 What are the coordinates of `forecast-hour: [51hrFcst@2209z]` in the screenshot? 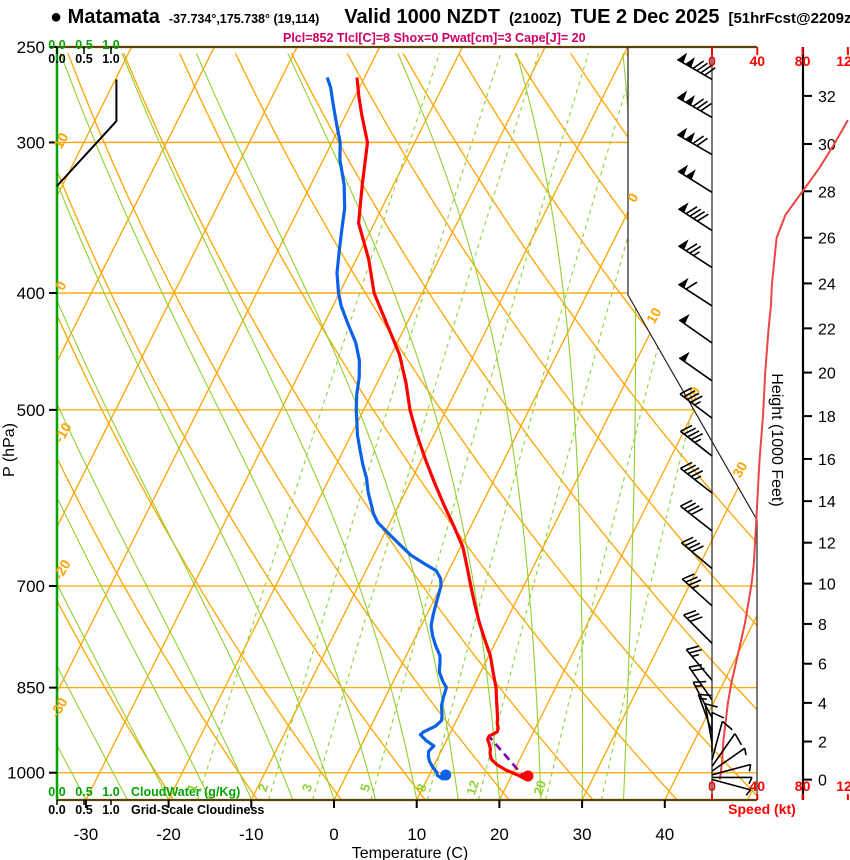 It's located at (789, 18).